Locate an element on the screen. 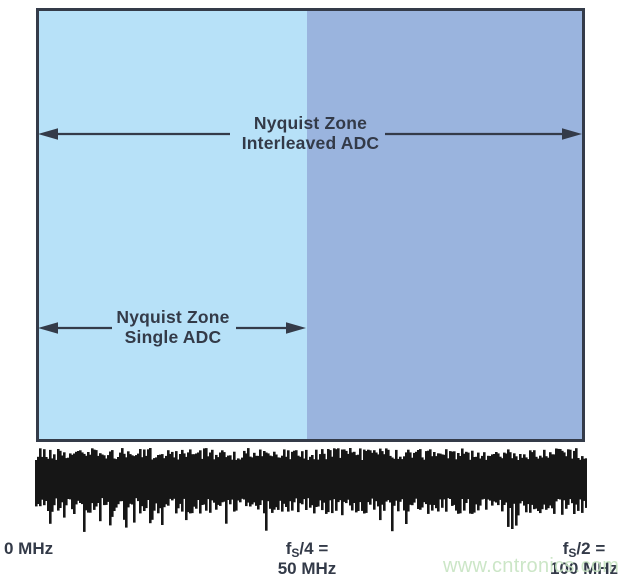 The height and width of the screenshot is (584, 630). noise-bars is located at coordinates (311, 490).